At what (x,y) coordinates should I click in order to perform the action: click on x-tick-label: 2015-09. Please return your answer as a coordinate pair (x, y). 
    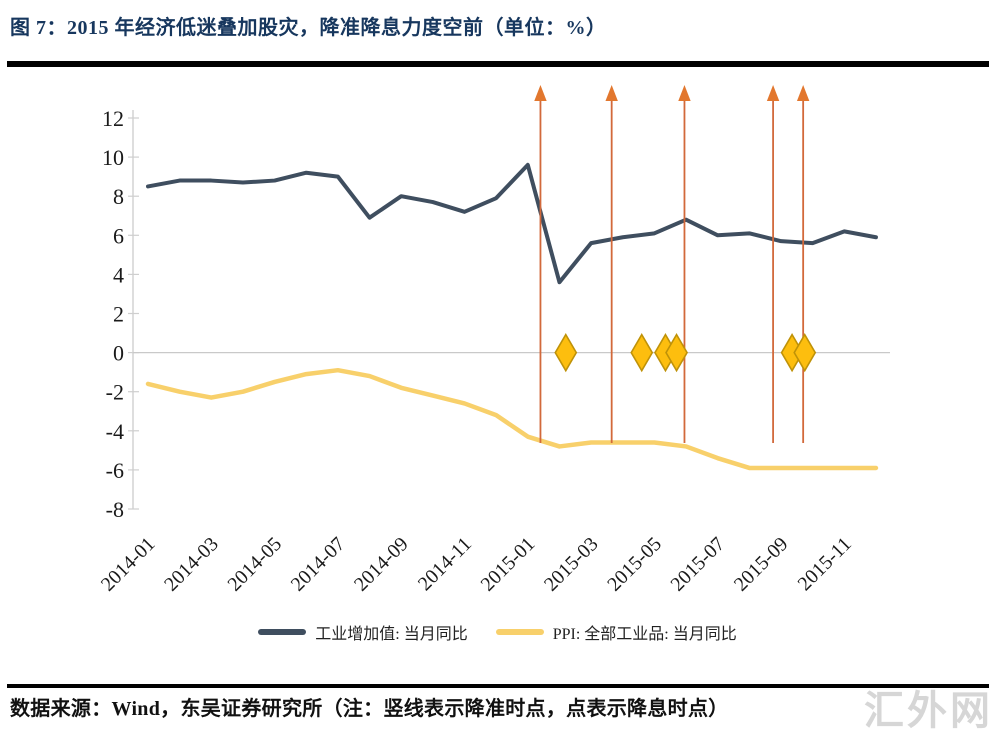
    Looking at the image, I should click on (761, 564).